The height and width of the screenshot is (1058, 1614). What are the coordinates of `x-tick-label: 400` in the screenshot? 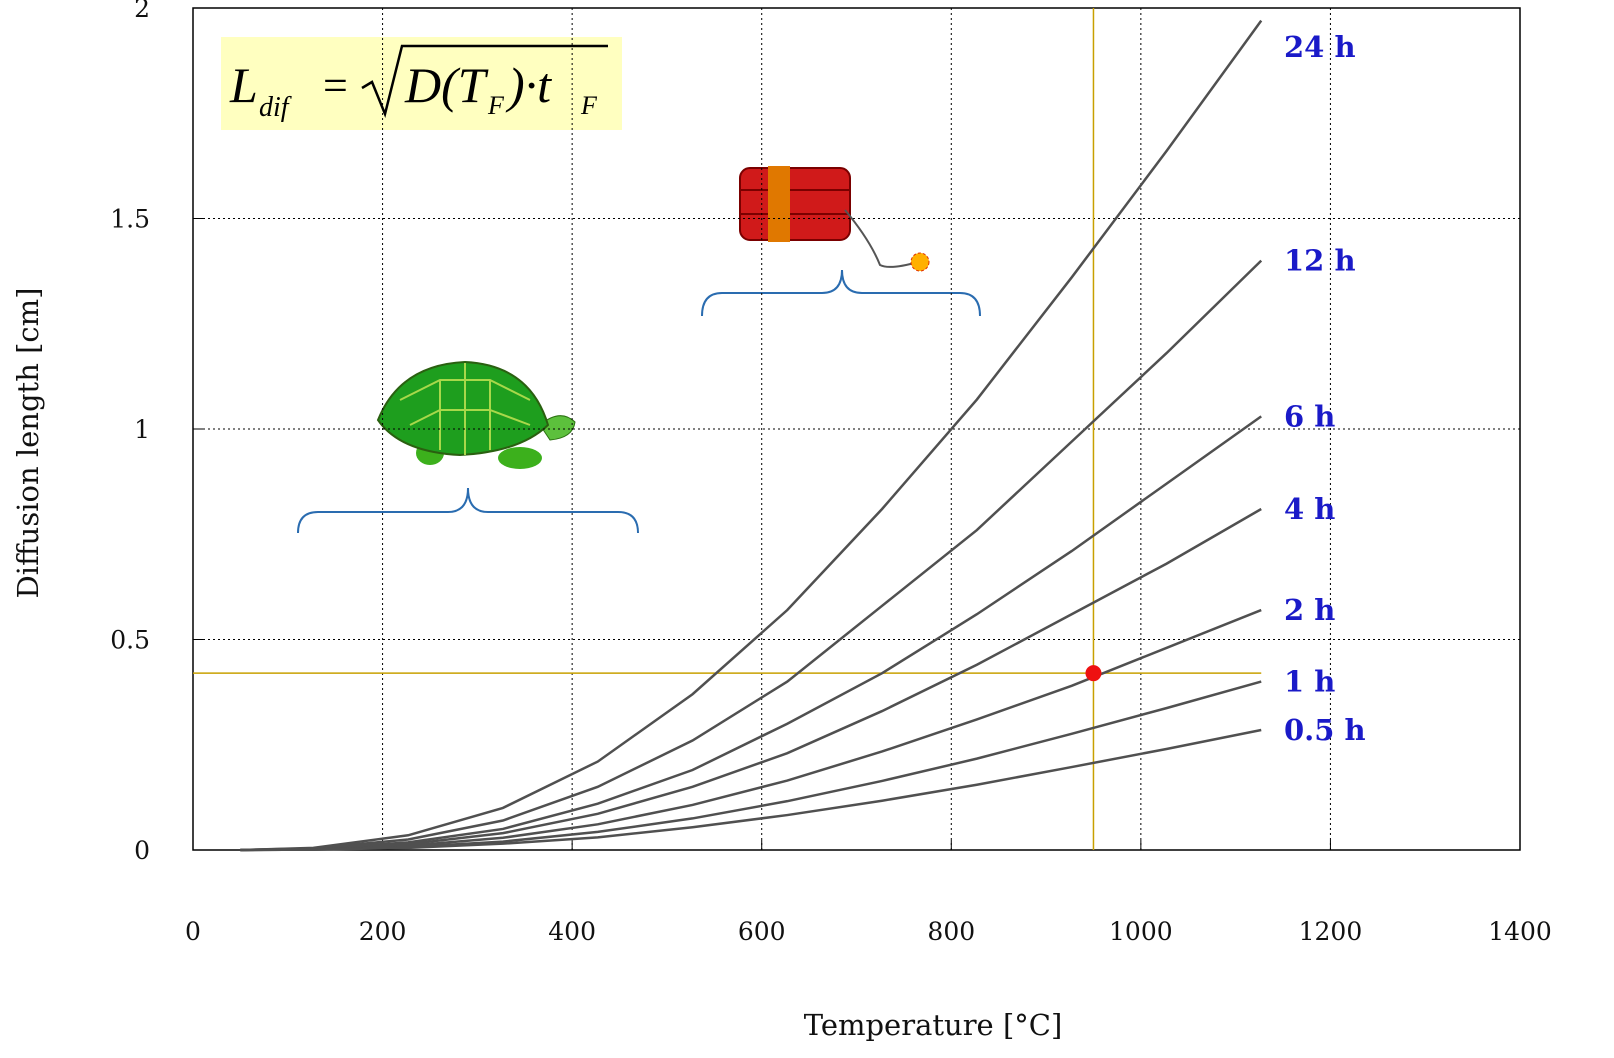 It's located at (572, 931).